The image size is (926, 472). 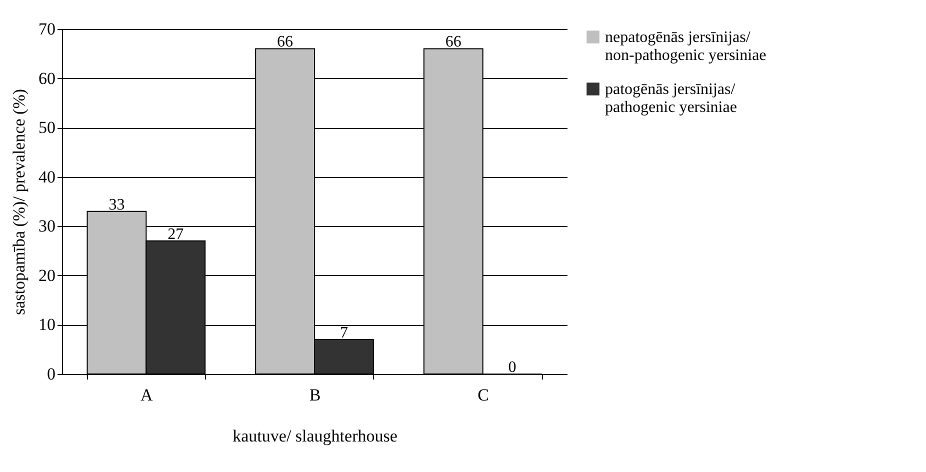 I want to click on data-label: 27, so click(x=176, y=234).